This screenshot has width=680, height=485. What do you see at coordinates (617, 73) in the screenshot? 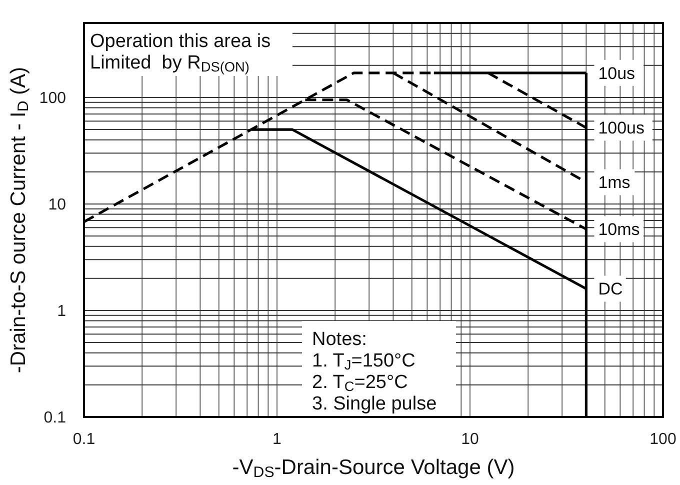
I see `series-label: 10us` at bounding box center [617, 73].